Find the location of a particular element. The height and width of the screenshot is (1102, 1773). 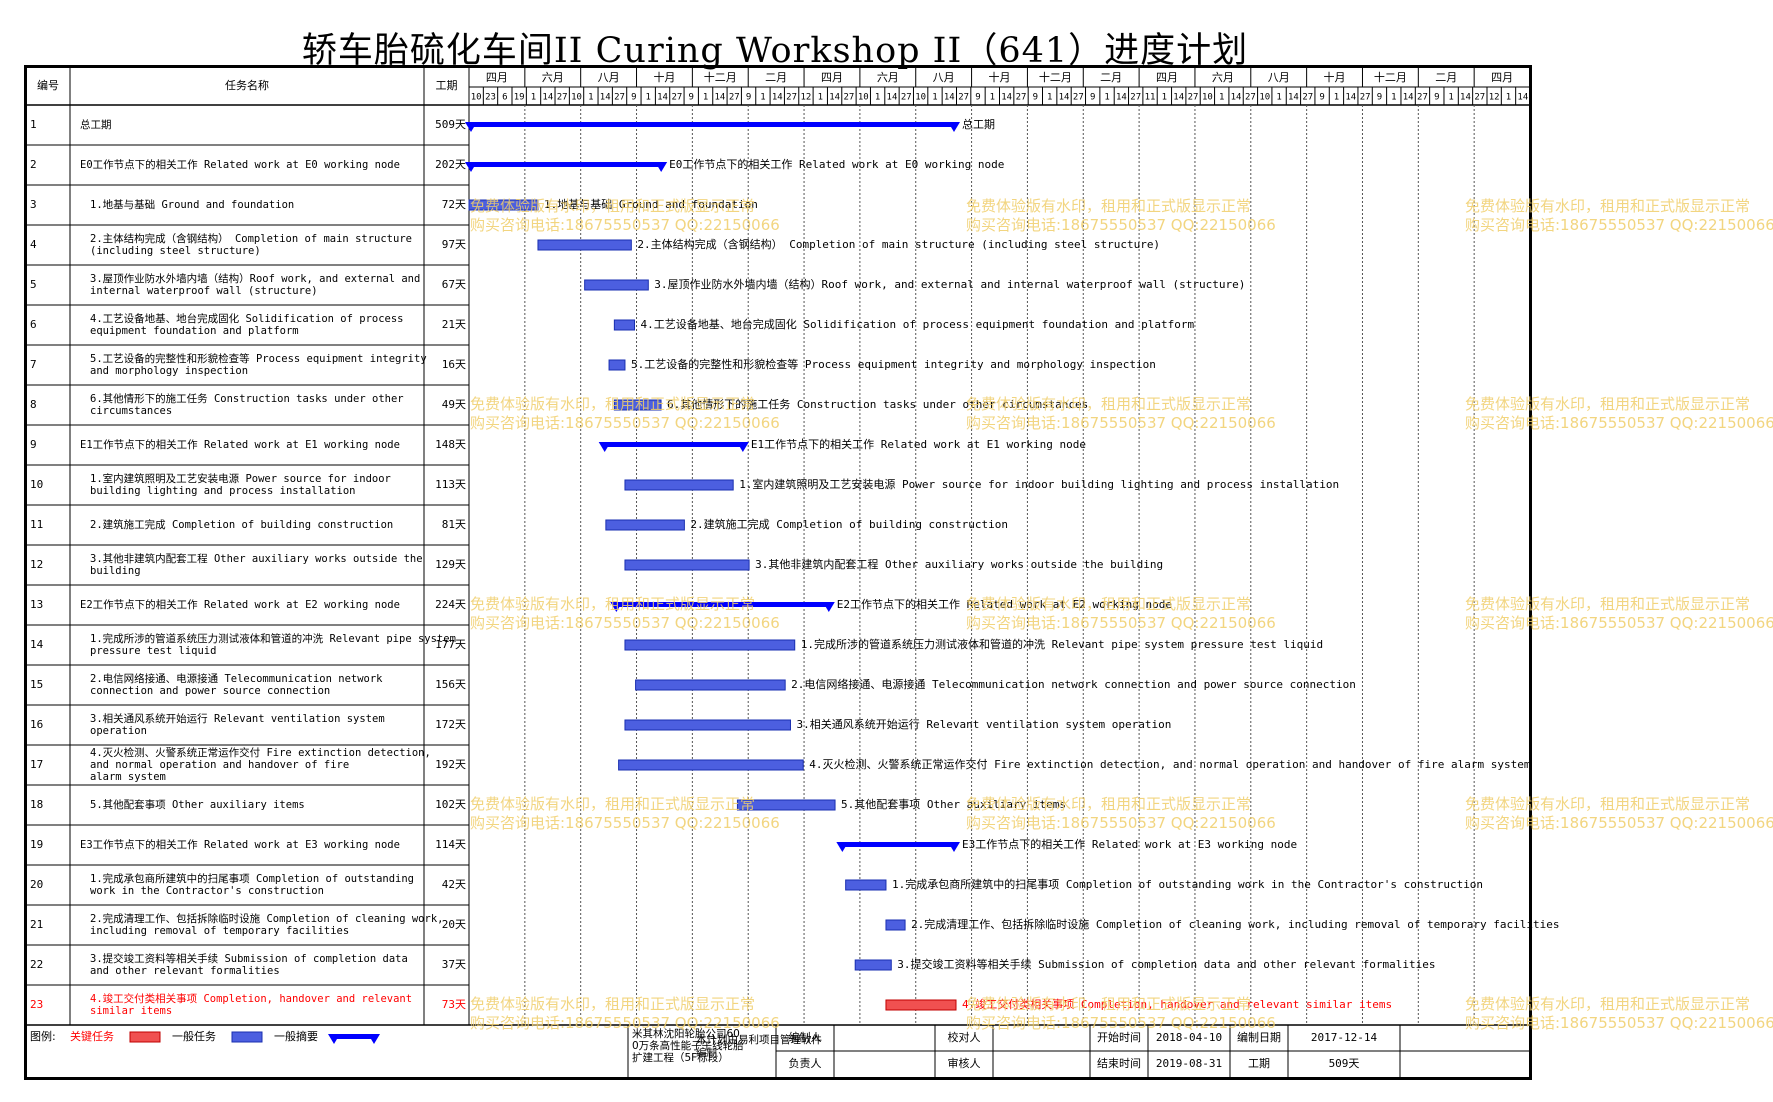

task-id: 14 is located at coordinates (37, 644).